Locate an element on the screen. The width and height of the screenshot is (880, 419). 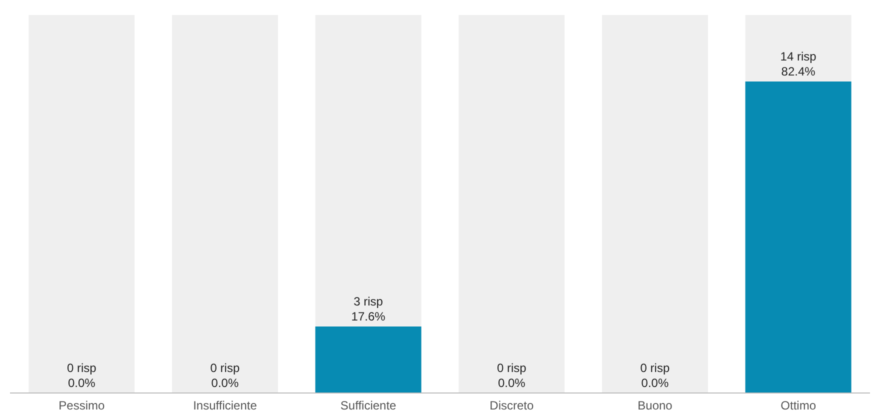
x-tick-label: Buono is located at coordinates (655, 405).